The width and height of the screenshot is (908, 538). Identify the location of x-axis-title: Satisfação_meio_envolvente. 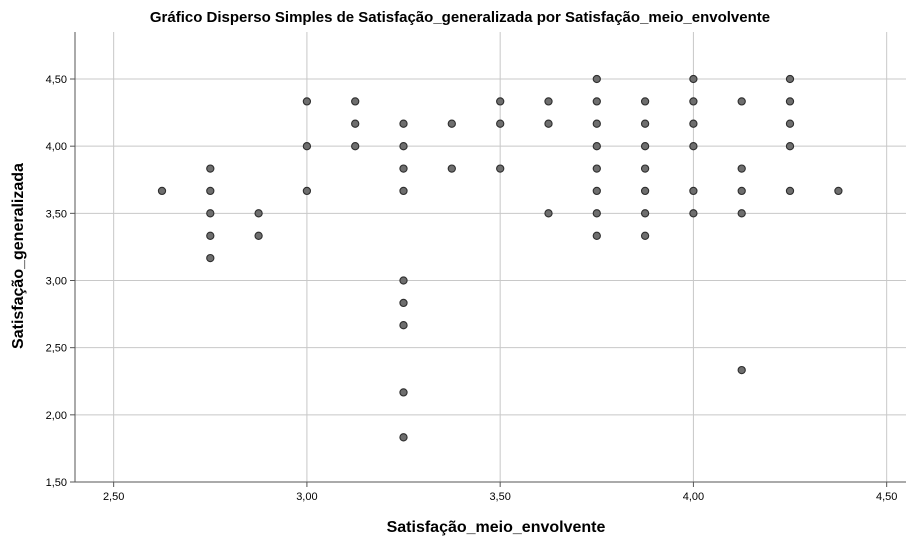
(496, 527).